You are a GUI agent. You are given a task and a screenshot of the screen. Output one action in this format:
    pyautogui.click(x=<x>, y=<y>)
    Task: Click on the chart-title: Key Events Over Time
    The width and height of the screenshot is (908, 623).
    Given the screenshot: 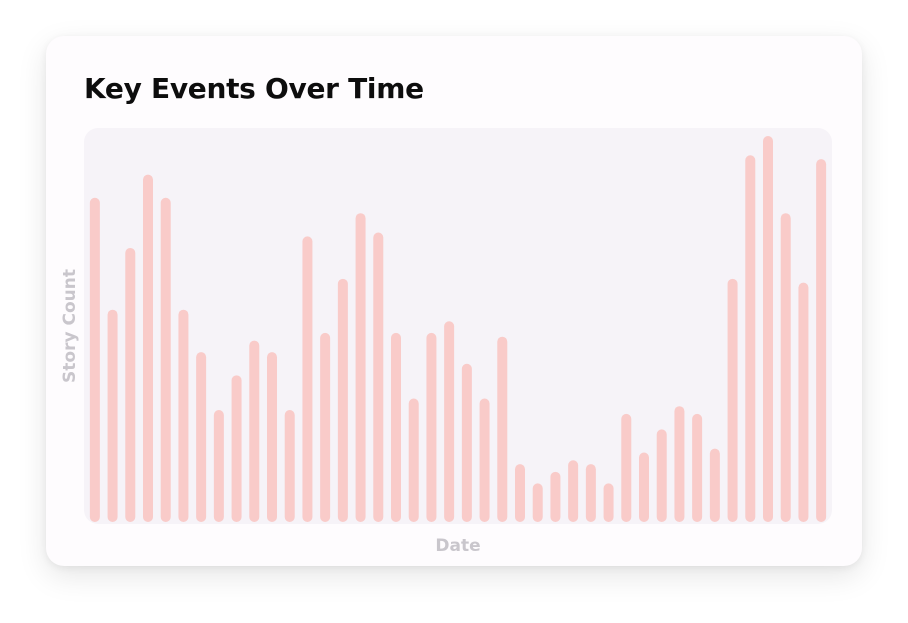 What is the action you would take?
    pyautogui.click(x=254, y=88)
    